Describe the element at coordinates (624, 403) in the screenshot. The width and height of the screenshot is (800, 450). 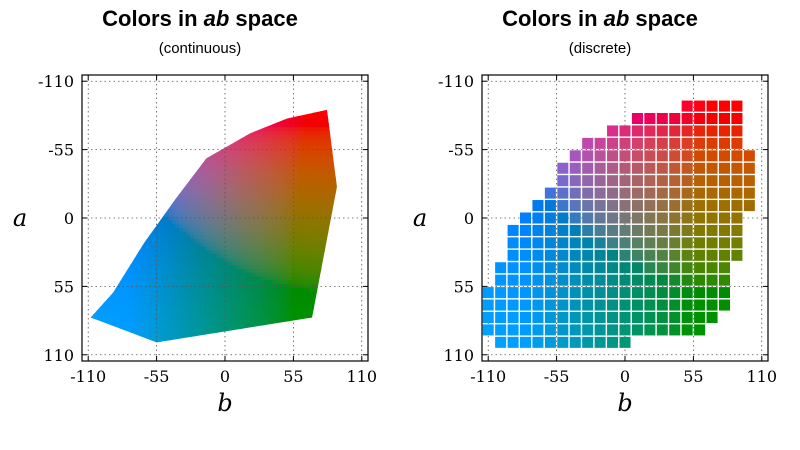
I see `x-axis-label: b` at that location.